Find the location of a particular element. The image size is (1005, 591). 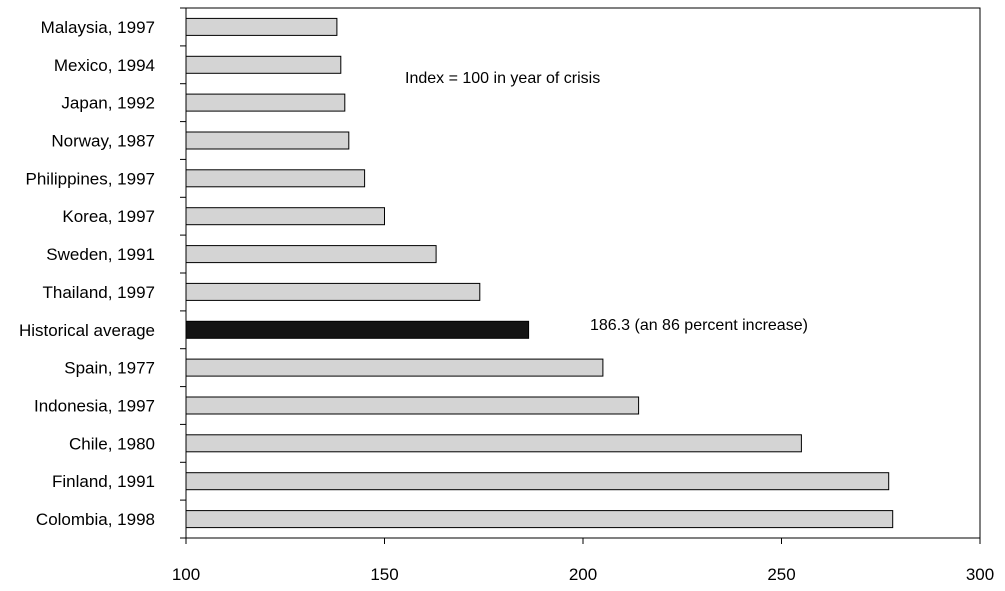

bar-mexico-1994 is located at coordinates (263, 64).